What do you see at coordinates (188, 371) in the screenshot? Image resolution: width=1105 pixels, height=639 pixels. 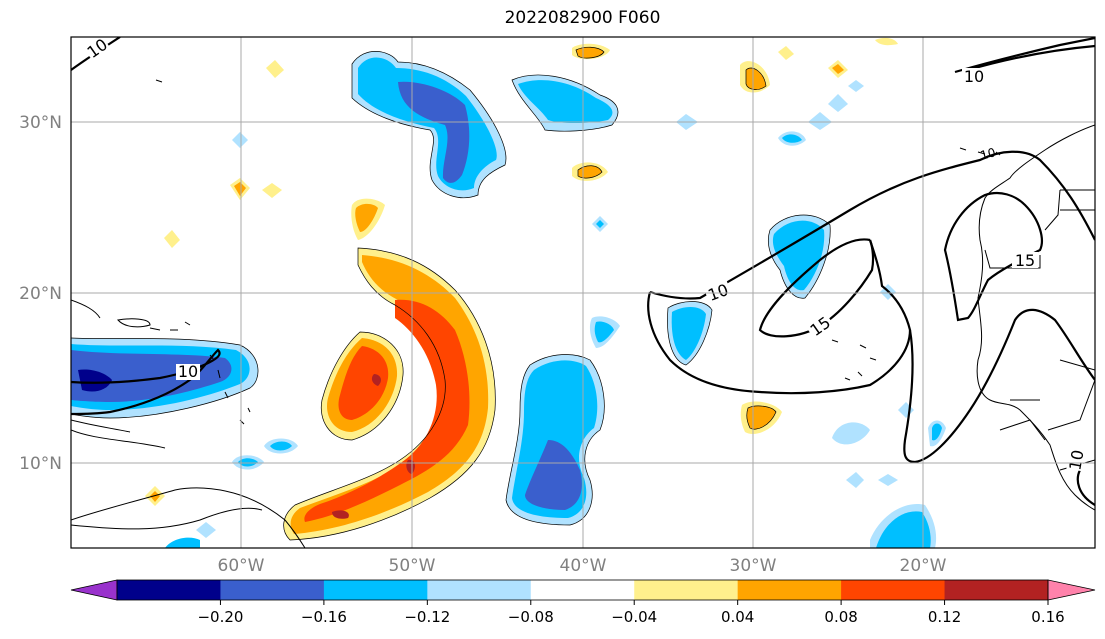 I see `isoline-label-caribbean: 10` at bounding box center [188, 371].